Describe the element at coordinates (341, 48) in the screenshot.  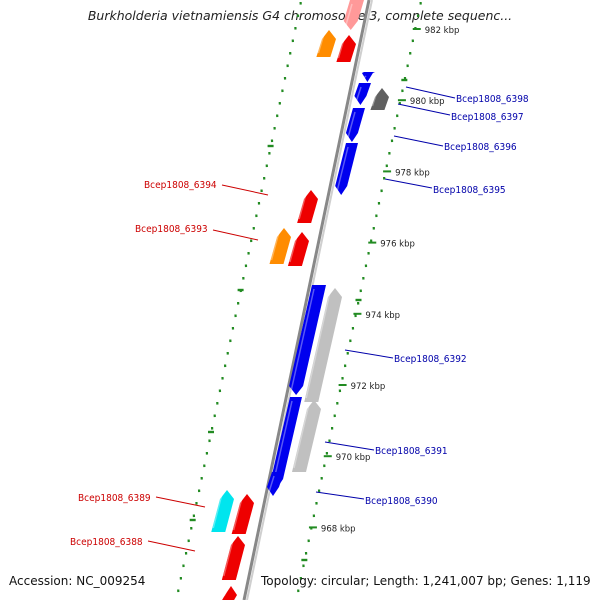
I see `gene-red-top-highlight` at that location.